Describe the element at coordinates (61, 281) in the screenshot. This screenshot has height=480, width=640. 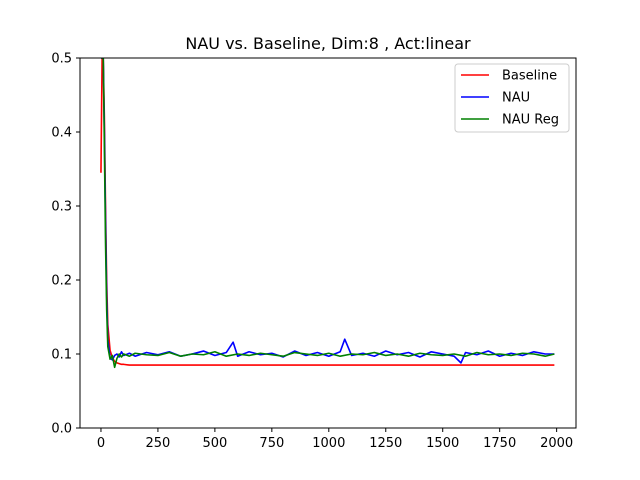
I see `y-tick-label: 0.2` at that location.